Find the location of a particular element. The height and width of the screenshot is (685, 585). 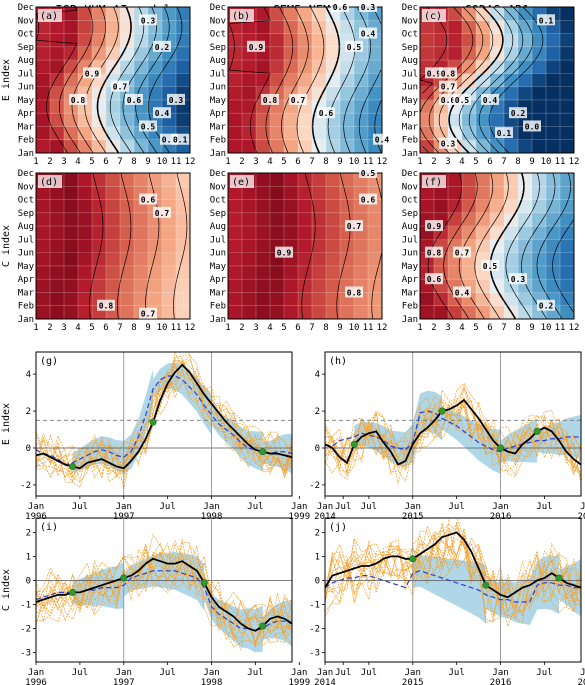

contour-label: 0.6 is located at coordinates (448, 100).